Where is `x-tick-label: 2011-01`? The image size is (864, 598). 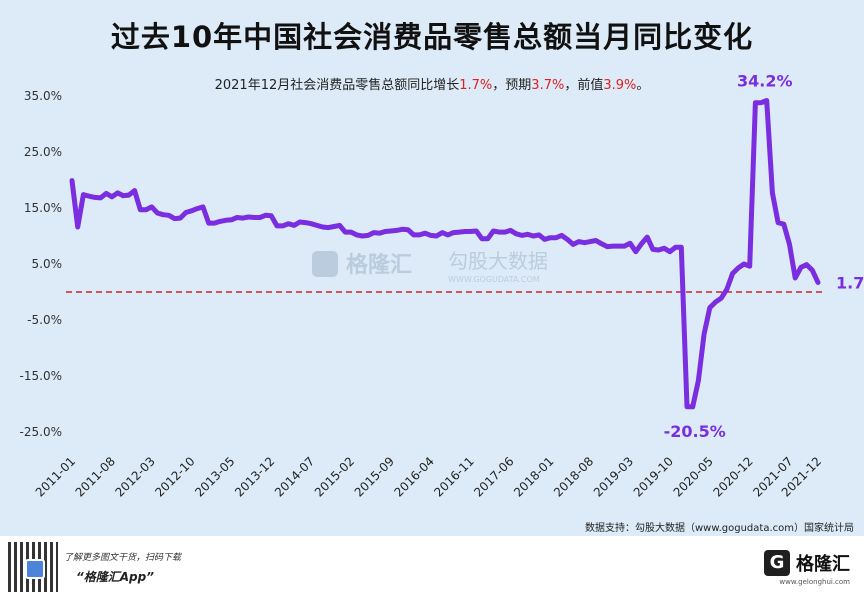 x-tick-label: 2011-01 is located at coordinates (55, 476).